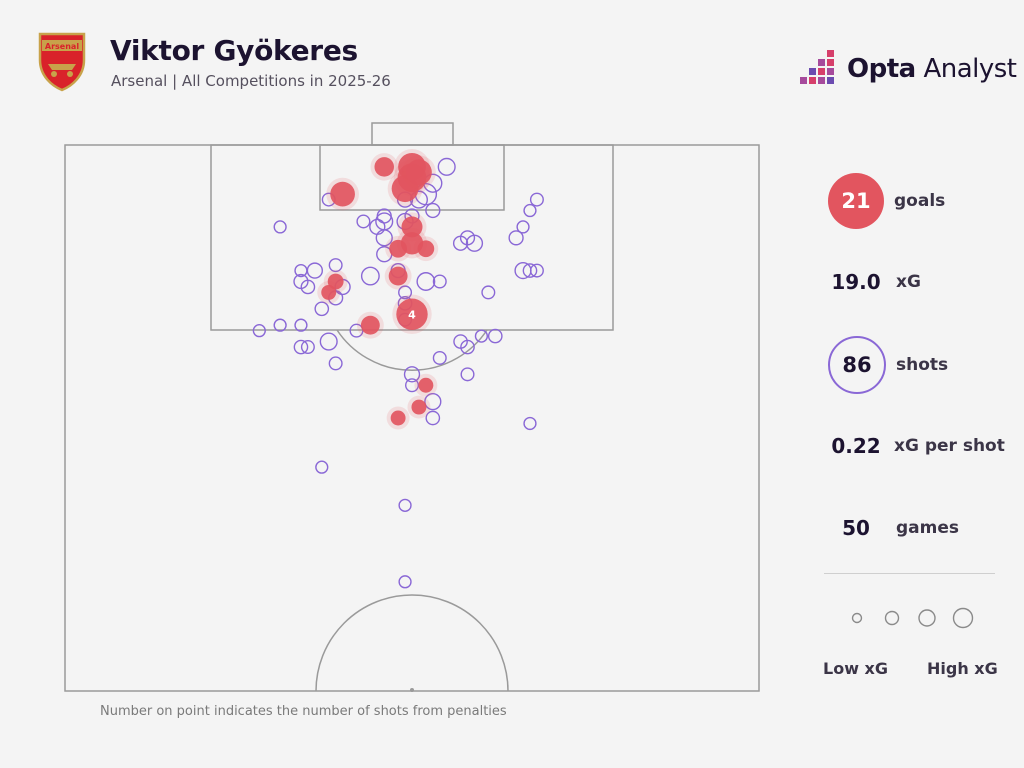  Describe the element at coordinates (857, 365) in the screenshot. I see `shots-value: 86` at that location.